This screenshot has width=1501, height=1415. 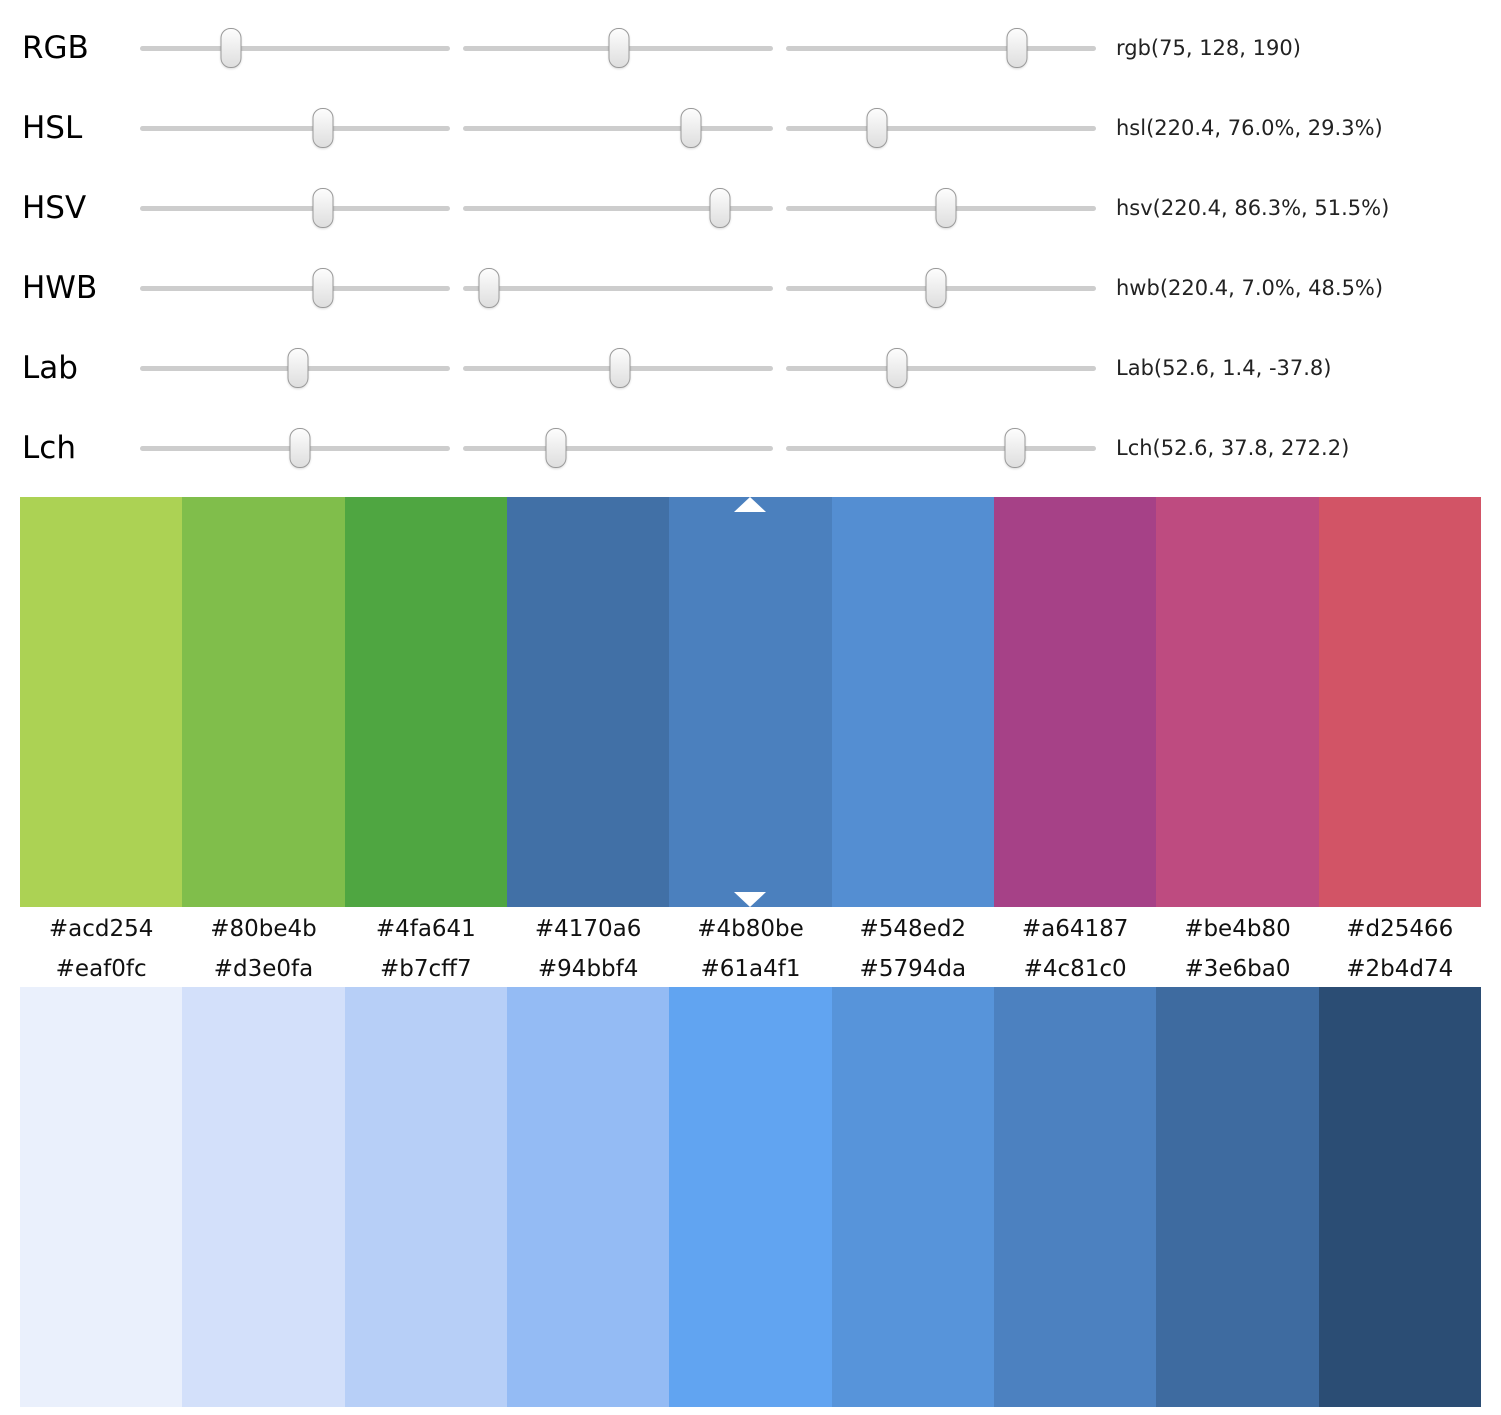 I want to click on slider-row-hsl: HSL hsl(220.4, 76.0%, 29.3%), so click(x=750, y=128).